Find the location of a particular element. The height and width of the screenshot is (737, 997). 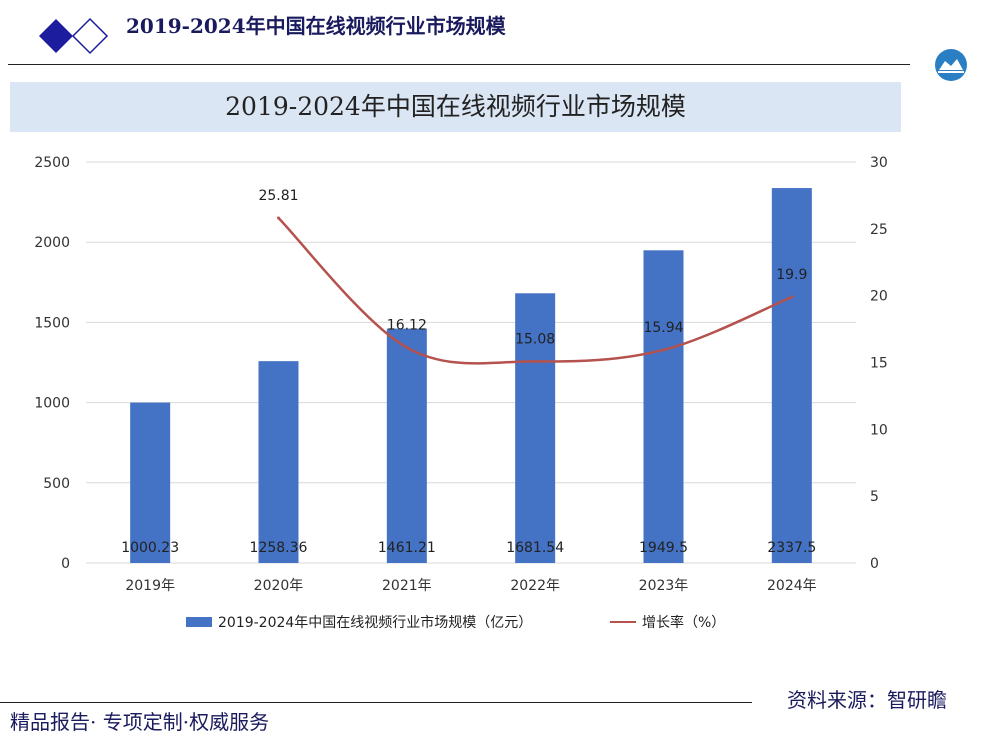

bar-data-label: 1461.21 is located at coordinates (407, 548).